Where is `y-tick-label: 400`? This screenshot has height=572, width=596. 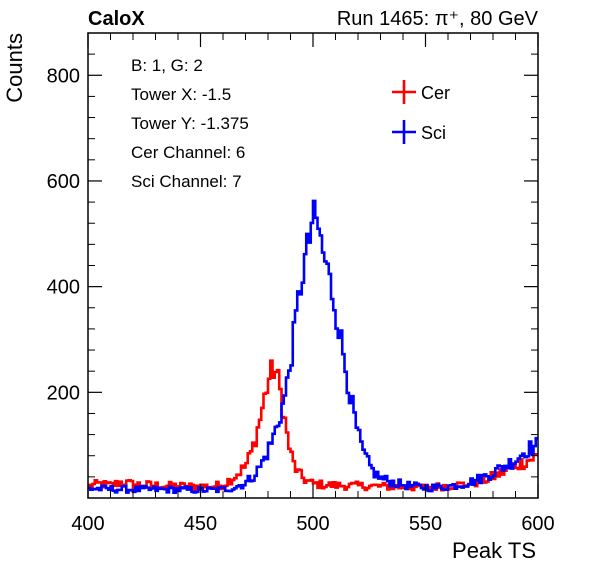 y-tick-label: 400 is located at coordinates (63, 288).